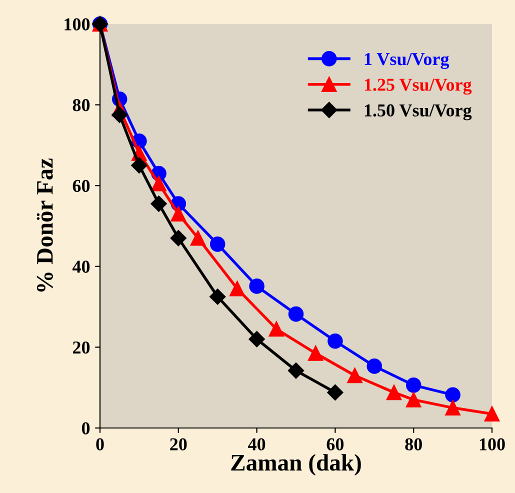 This screenshot has height=493, width=515. What do you see at coordinates (418, 86) in the screenshot?
I see `legend-label: 1.25 Vsu/Vorg` at bounding box center [418, 86].